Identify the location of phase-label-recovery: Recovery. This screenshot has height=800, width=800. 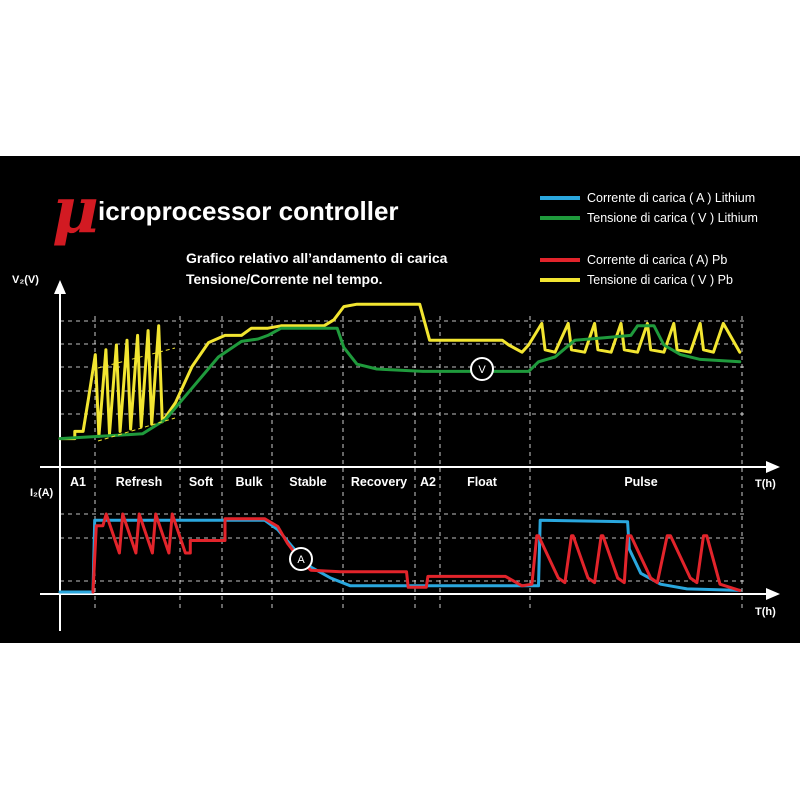
(379, 482).